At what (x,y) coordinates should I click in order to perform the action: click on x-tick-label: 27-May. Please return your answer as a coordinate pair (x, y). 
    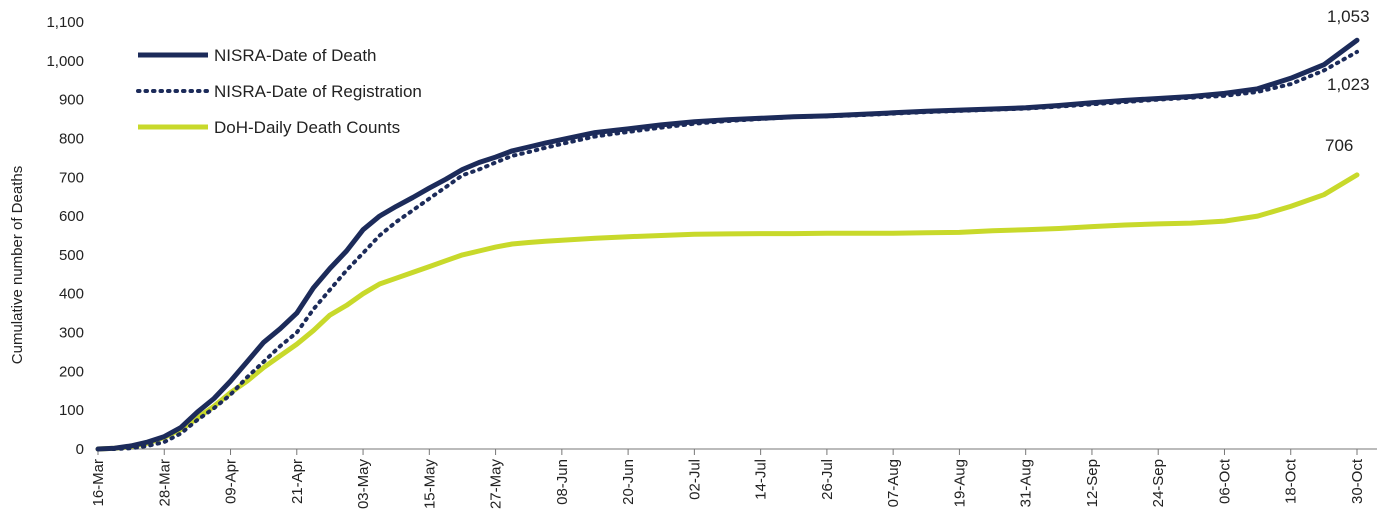
    Looking at the image, I should click on (496, 484).